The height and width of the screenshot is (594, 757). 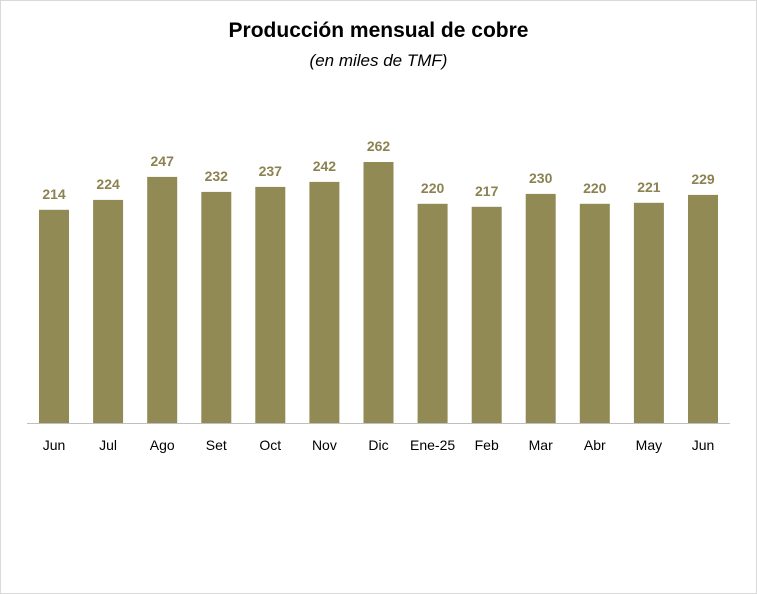 I want to click on data-label-13: 229, so click(x=703, y=179).